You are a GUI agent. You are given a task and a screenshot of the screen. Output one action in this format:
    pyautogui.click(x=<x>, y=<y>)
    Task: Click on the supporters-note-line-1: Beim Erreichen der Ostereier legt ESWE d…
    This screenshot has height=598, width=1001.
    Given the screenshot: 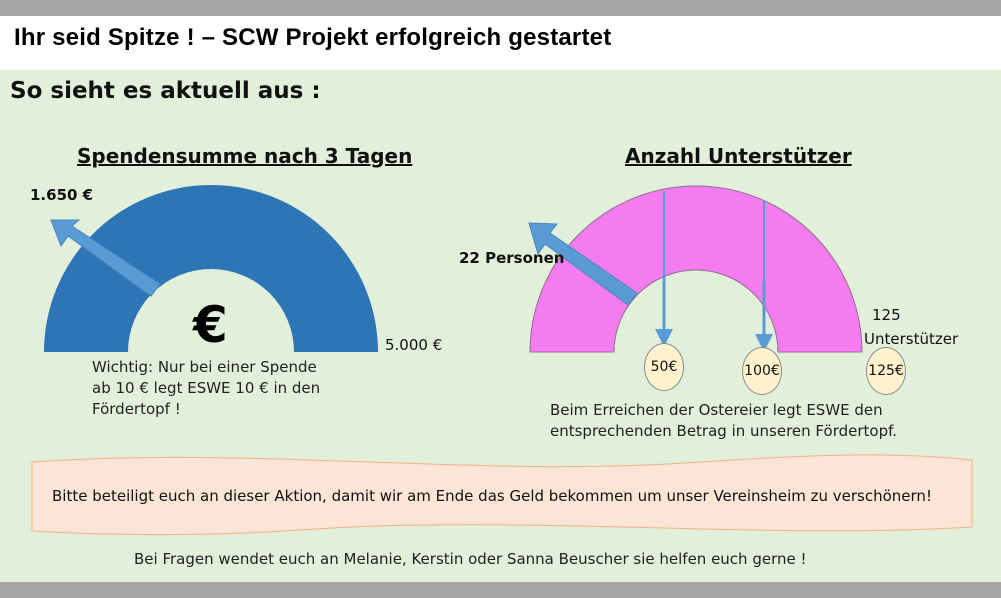 What is the action you would take?
    pyautogui.click(x=716, y=410)
    